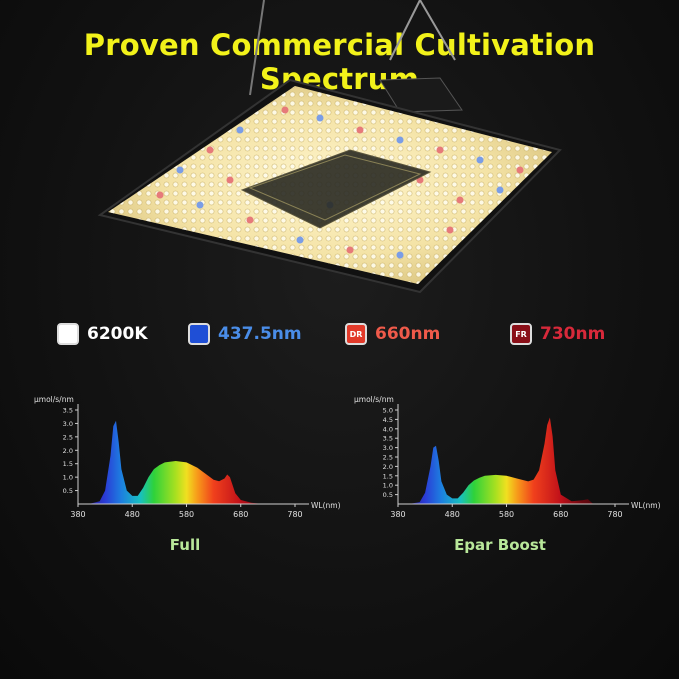 Image resolution: width=679 pixels, height=679 pixels. Describe the element at coordinates (388, 411) in the screenshot. I see `y-tick-label: 5.0` at that location.